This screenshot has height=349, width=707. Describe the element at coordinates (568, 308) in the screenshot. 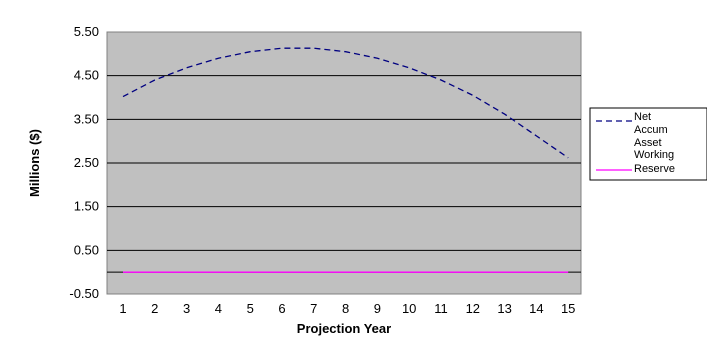

I see `x-tick-label: 15` at that location.